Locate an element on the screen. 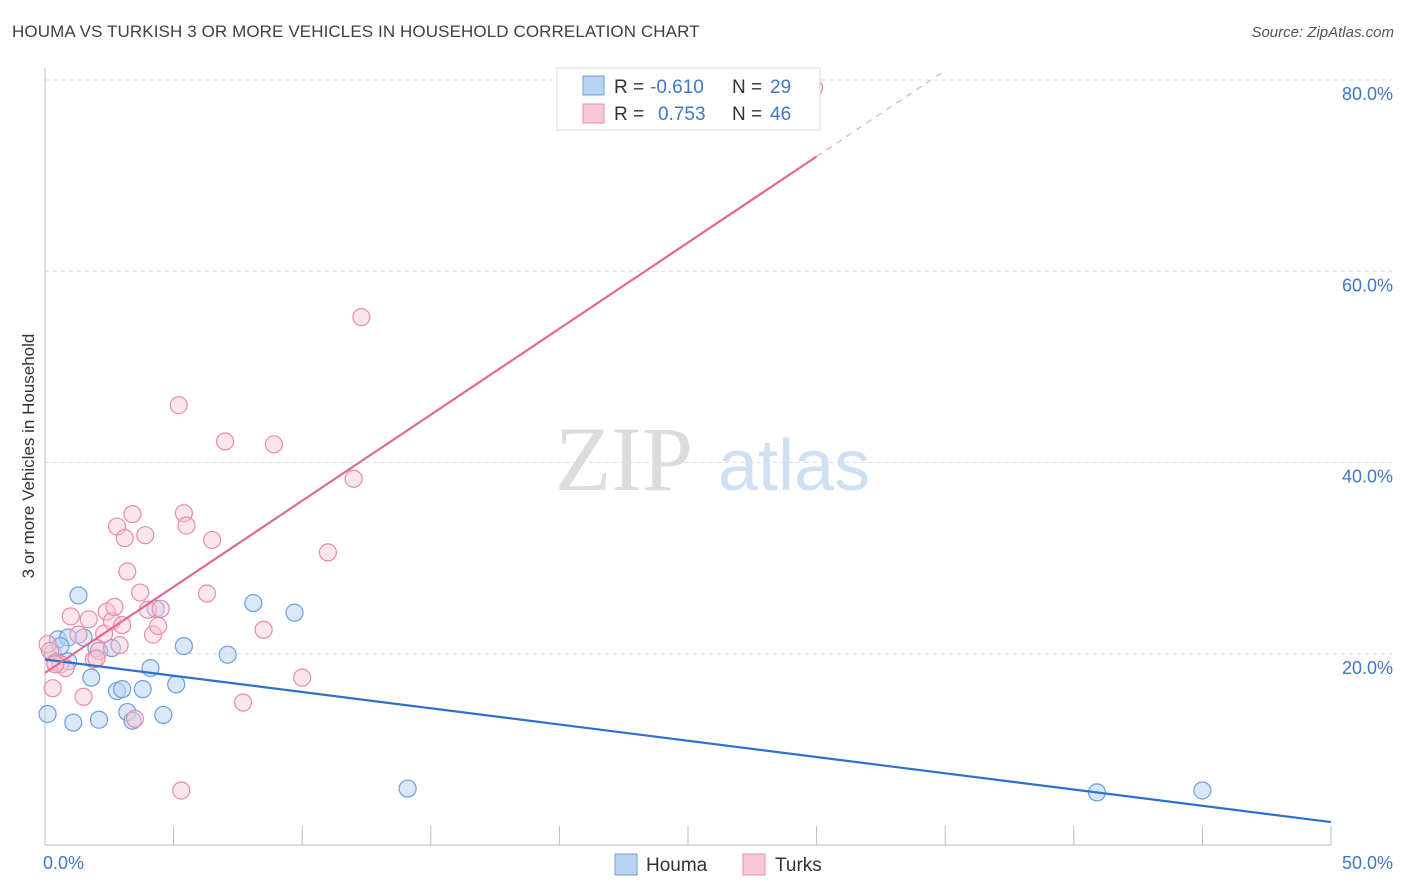 The height and width of the screenshot is (892, 1406). bottom-legend: Houma Turks is located at coordinates (718, 864).